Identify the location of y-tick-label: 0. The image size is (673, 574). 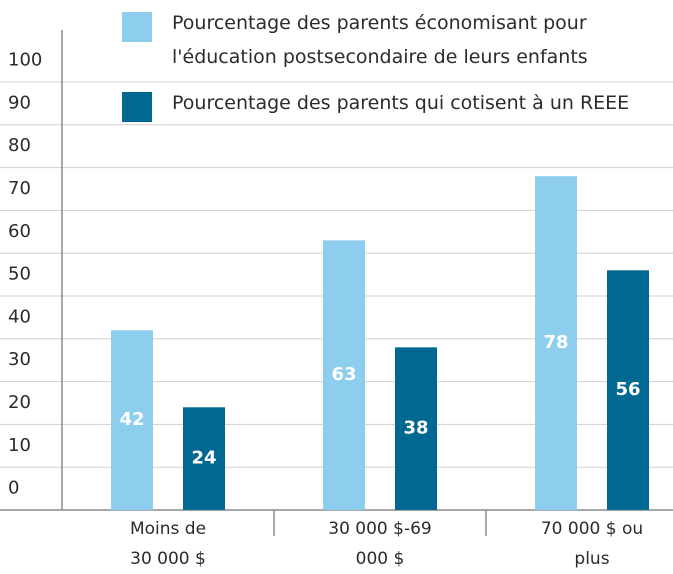
(13, 488).